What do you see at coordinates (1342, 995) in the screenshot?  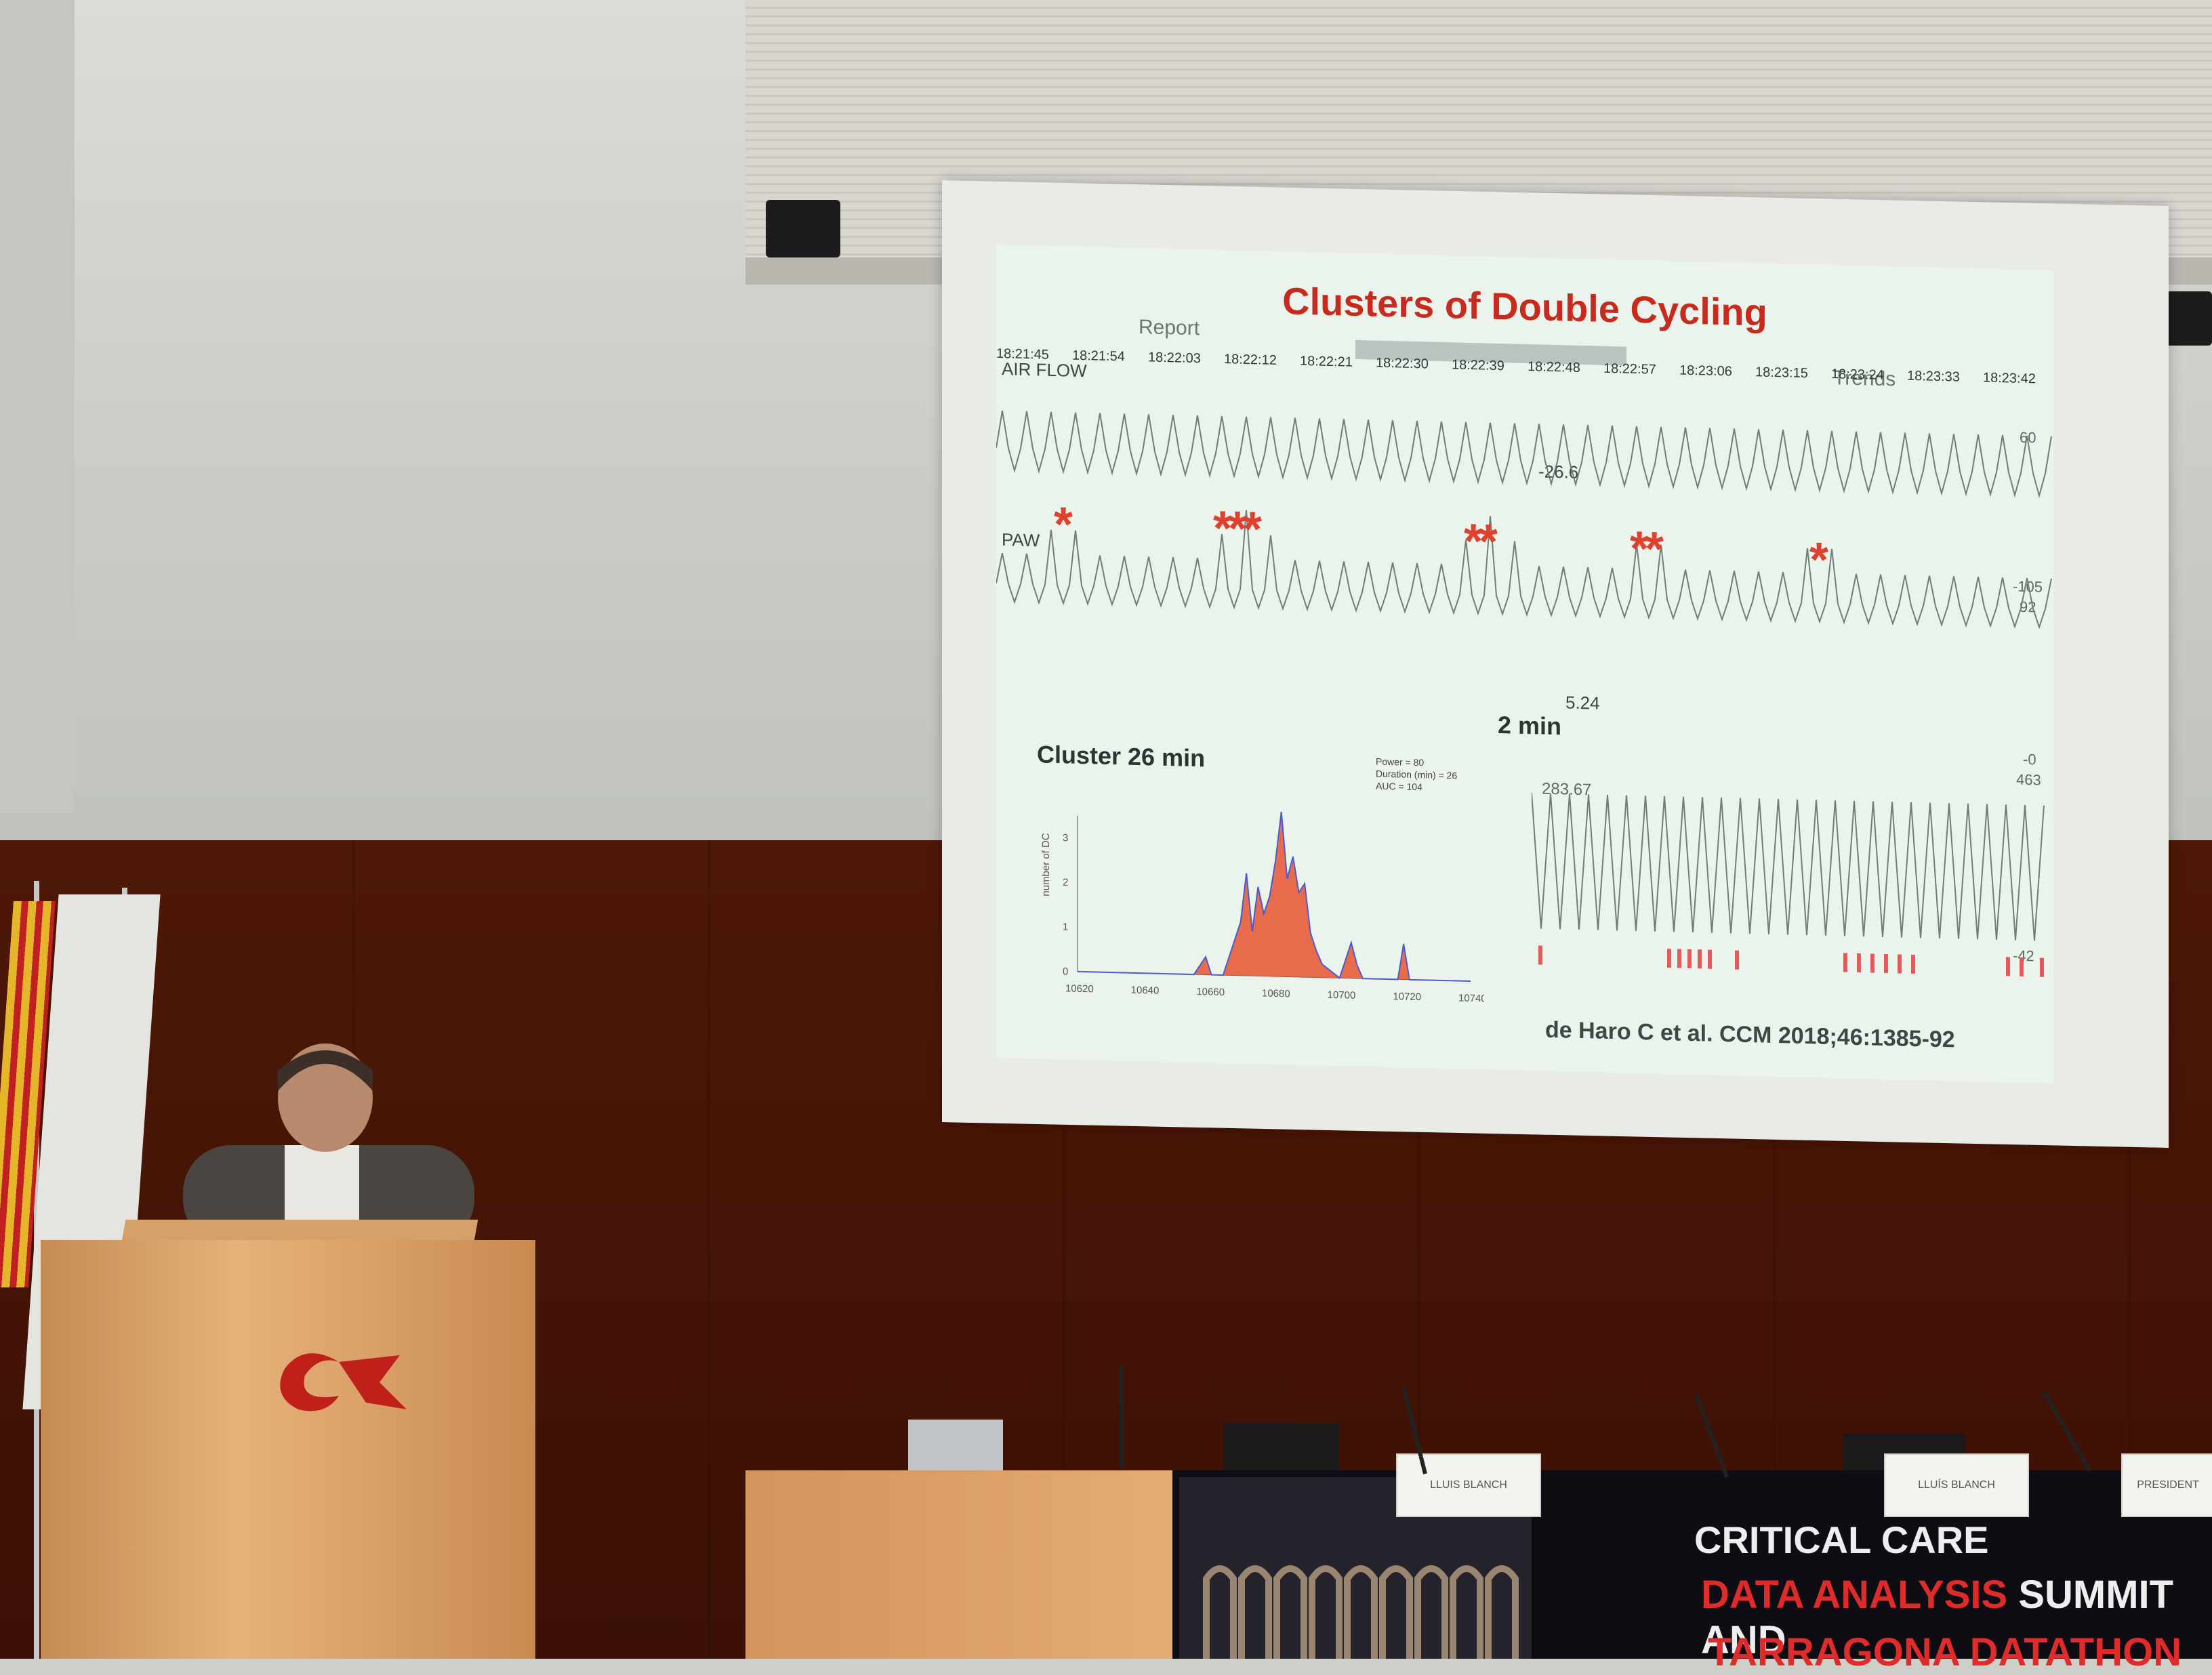 I see `x-tick-label: 10700` at bounding box center [1342, 995].